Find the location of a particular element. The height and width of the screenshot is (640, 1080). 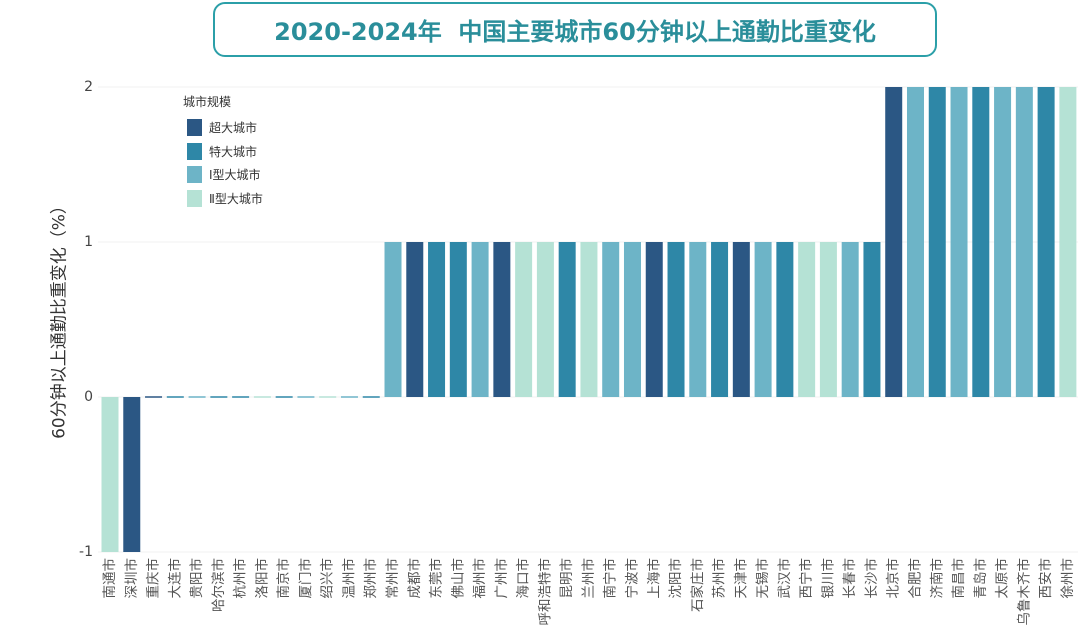

x-tick-label: 徐州市 is located at coordinates (1067, 578).